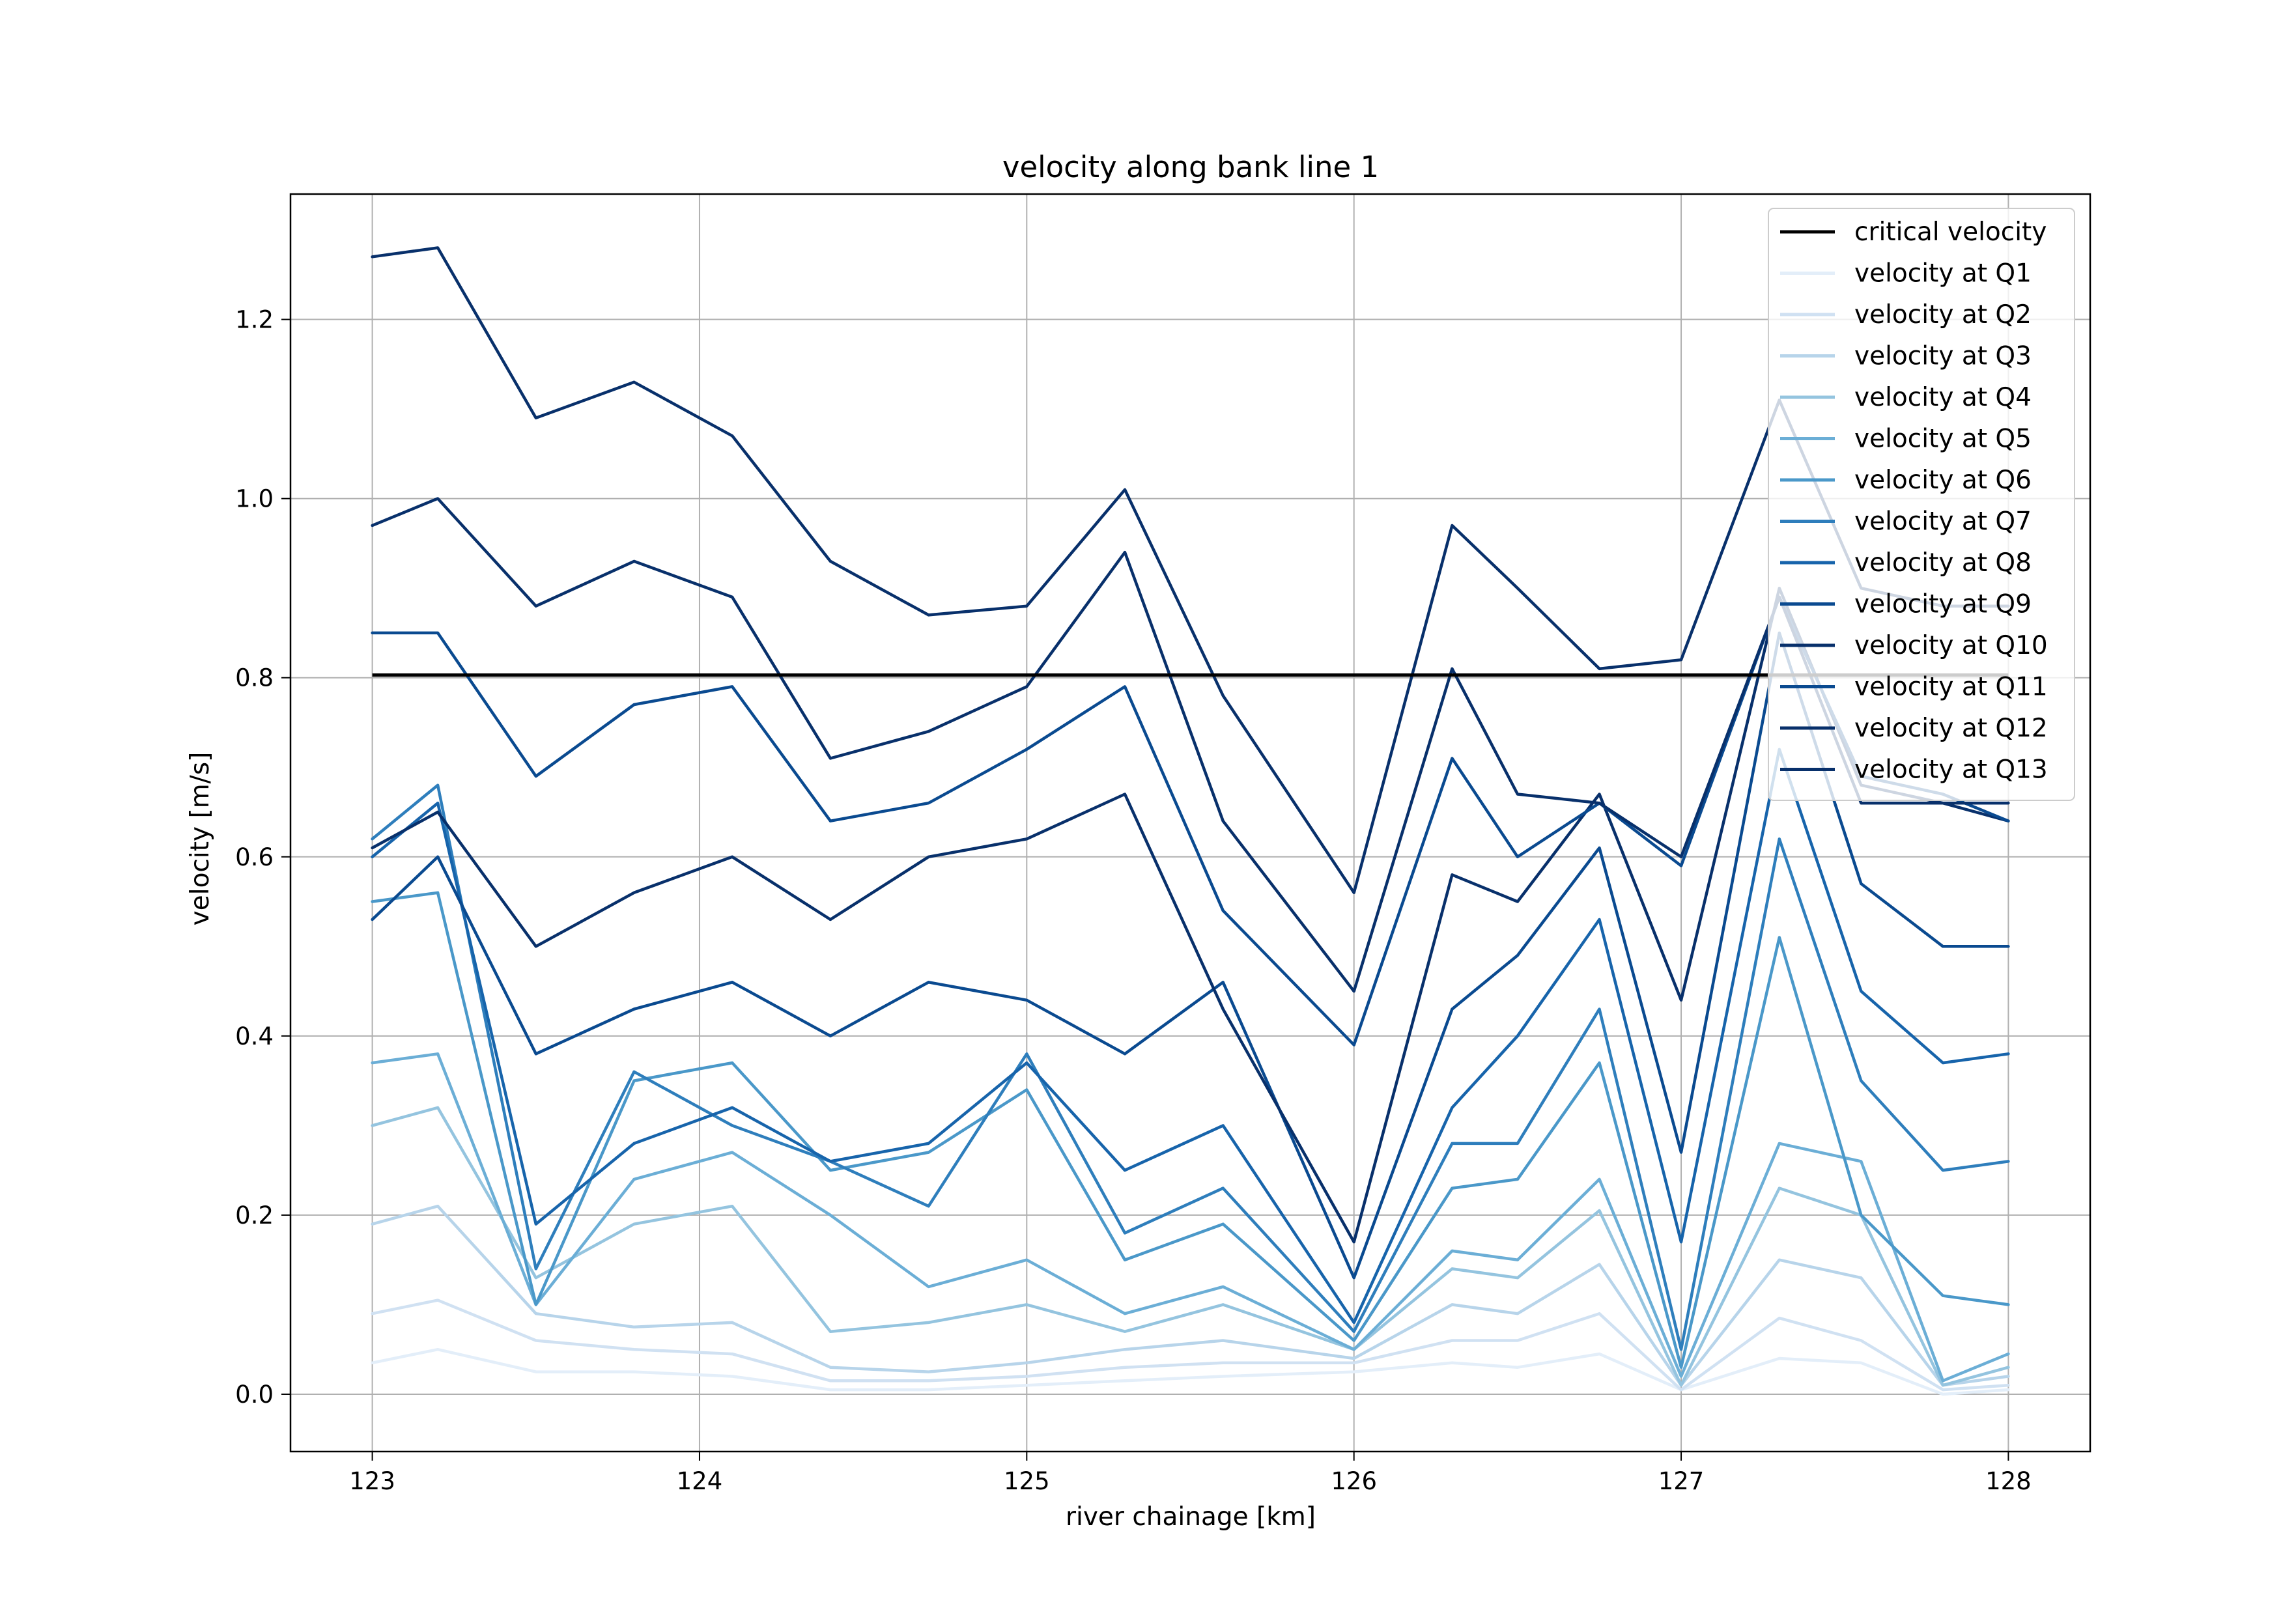 This screenshot has width=2296, height=1615. I want to click on legend-entry-label: velocity at Q2, so click(1943, 315).